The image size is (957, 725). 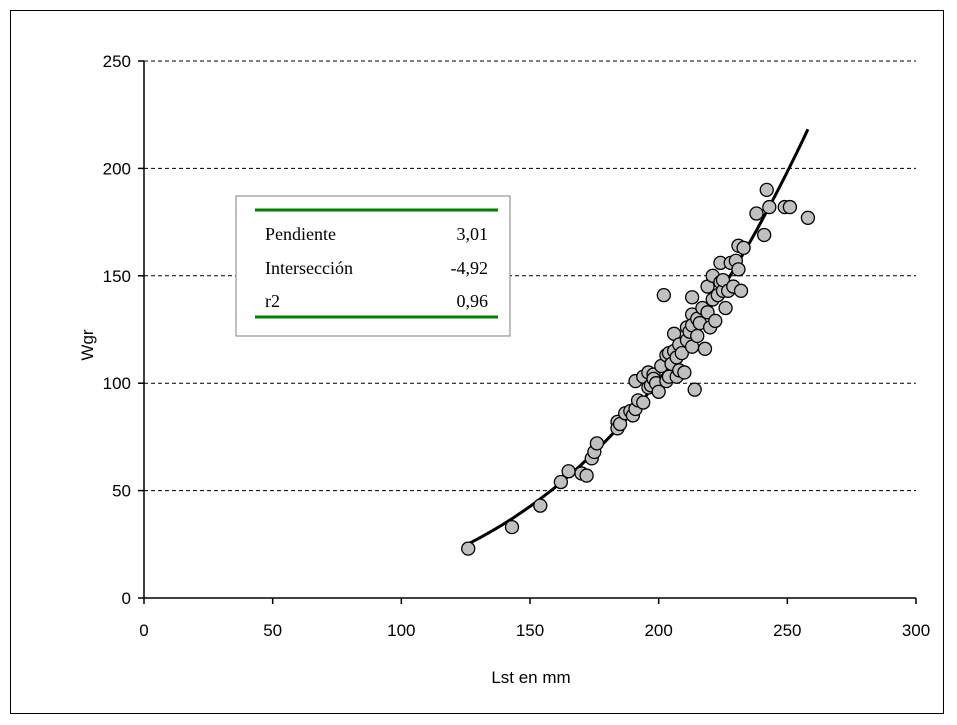 I want to click on stats-label-r2: r2, so click(x=272, y=301).